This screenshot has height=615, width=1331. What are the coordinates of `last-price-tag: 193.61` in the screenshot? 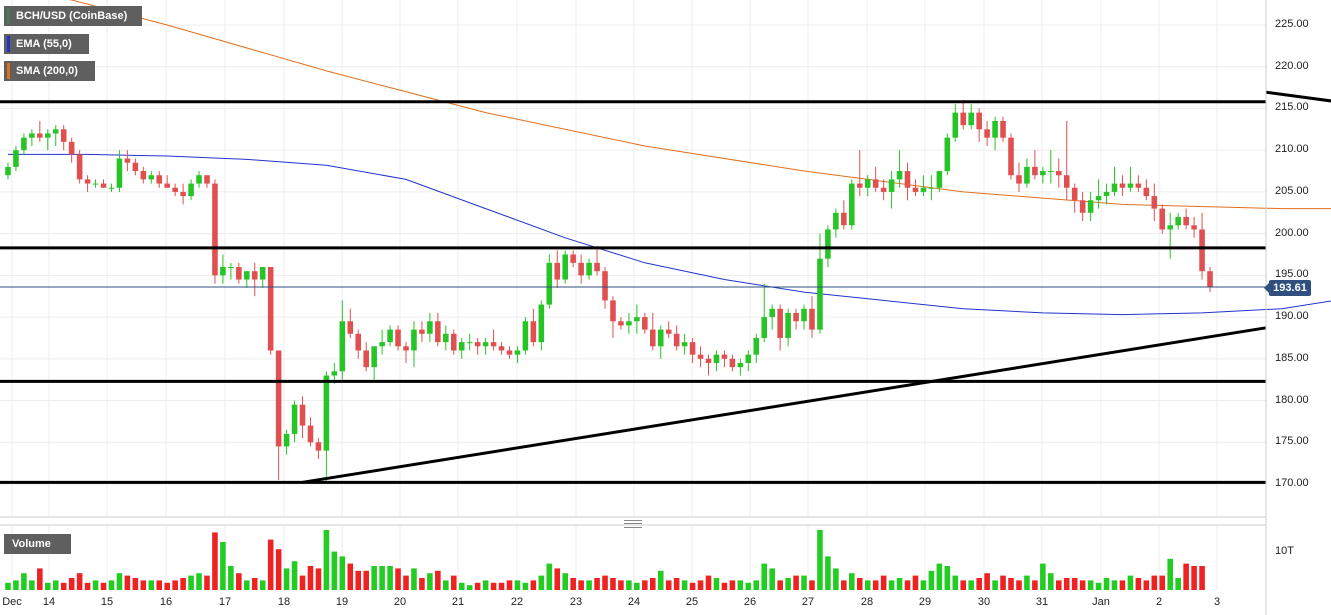 It's located at (1287, 288).